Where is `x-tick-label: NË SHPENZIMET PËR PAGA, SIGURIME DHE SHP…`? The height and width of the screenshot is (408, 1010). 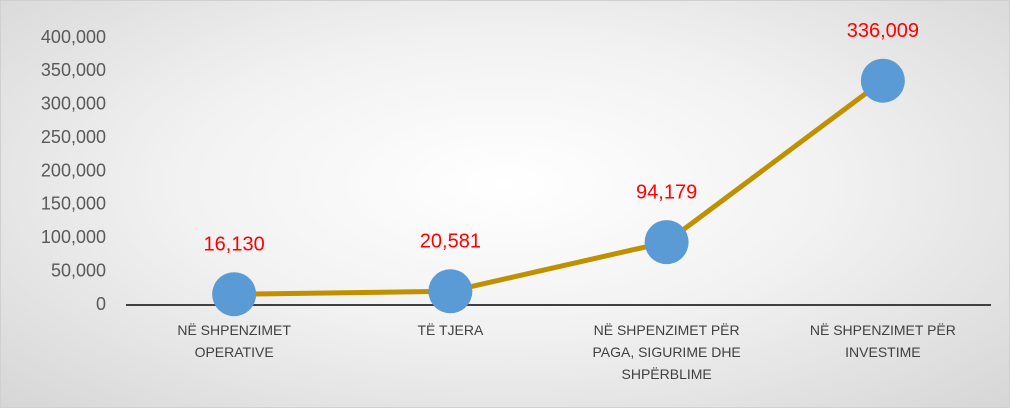 x-tick-label: NË SHPENZIMET PËR PAGA, SIGURIME DHE SHP… is located at coordinates (666, 352).